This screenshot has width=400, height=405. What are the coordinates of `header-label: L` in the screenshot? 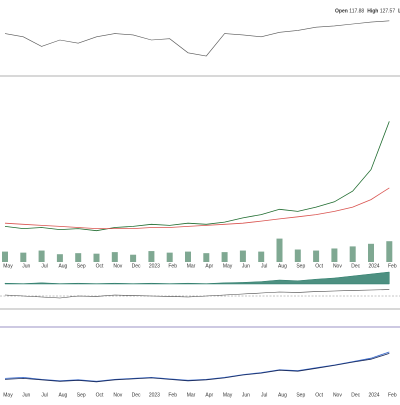 It's located at (399, 11).